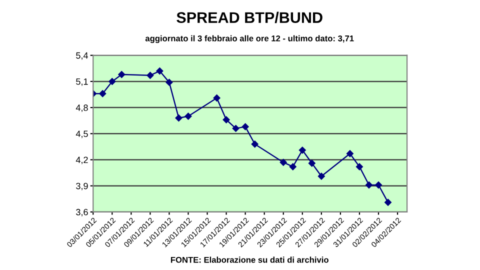 The width and height of the screenshot is (480, 270). I want to click on y-tick-label: 3,9, so click(82, 186).